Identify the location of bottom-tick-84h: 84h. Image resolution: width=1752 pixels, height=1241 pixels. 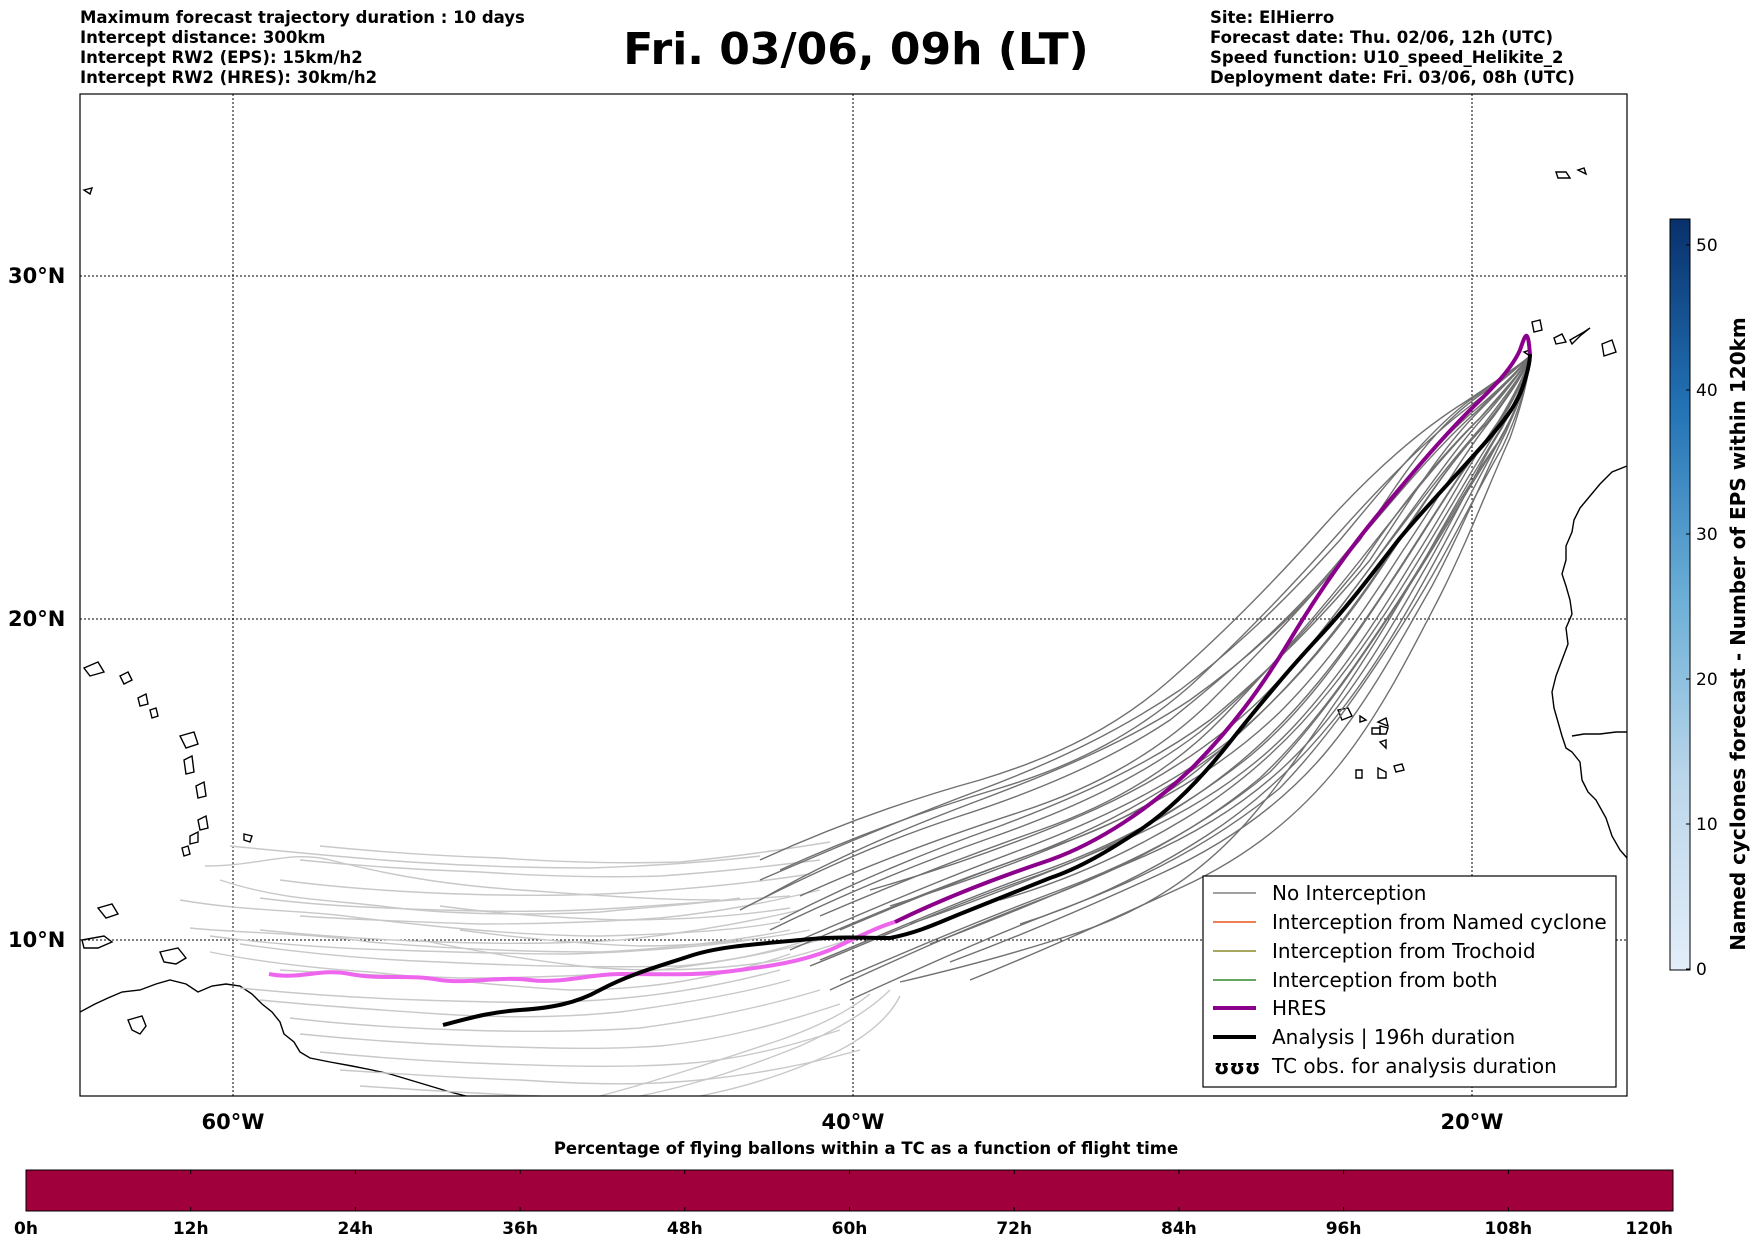
(1179, 1229).